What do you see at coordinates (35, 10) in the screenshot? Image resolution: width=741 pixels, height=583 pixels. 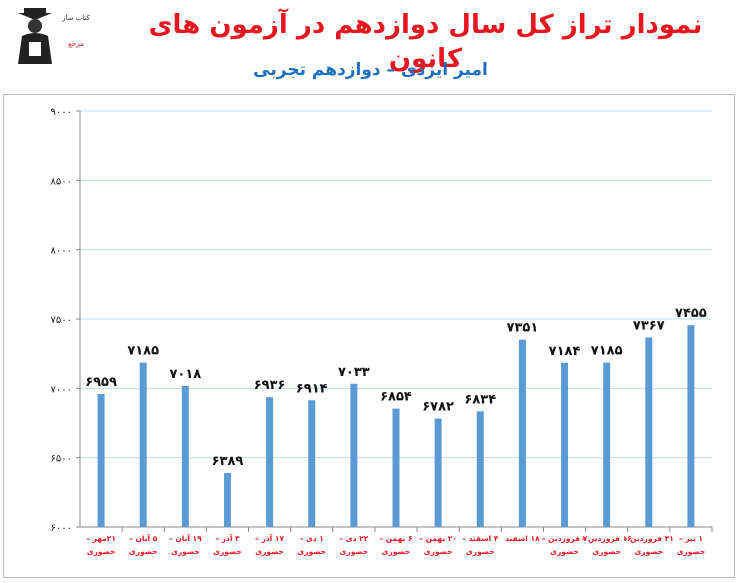 I see `logo-cap-icon` at bounding box center [35, 10].